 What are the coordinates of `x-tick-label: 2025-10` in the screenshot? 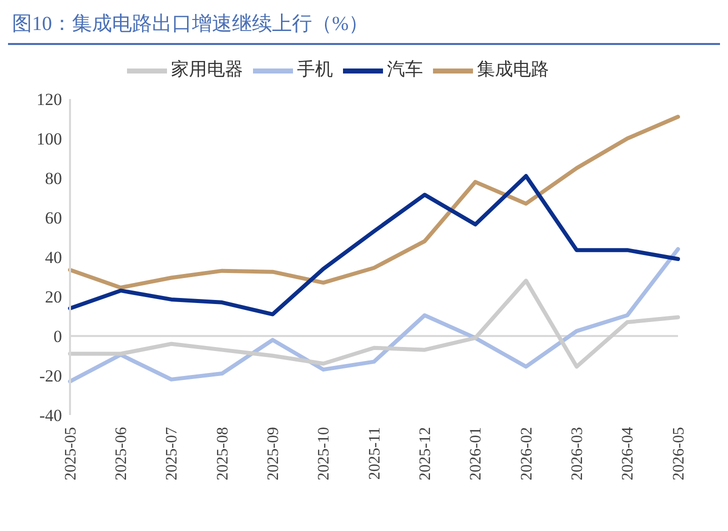 It's located at (324, 453).